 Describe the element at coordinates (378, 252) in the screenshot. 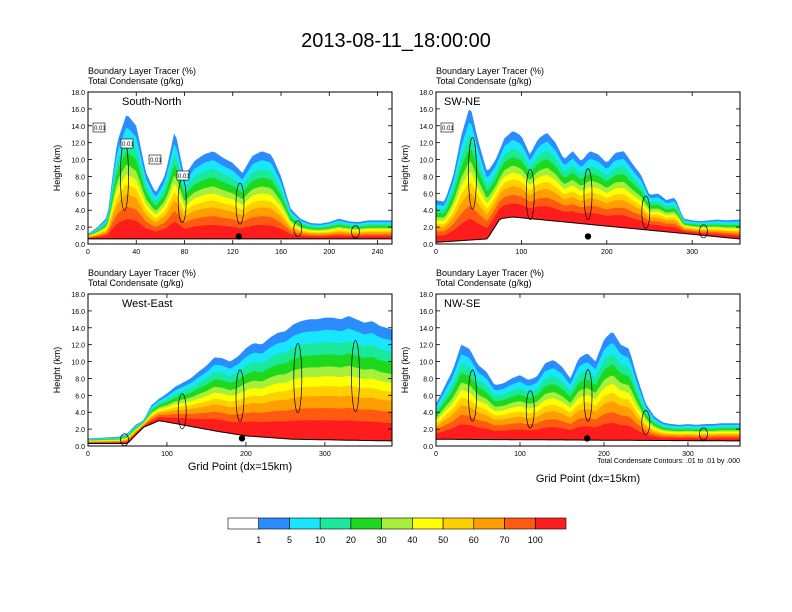

I see `x-tick-label: 240` at that location.